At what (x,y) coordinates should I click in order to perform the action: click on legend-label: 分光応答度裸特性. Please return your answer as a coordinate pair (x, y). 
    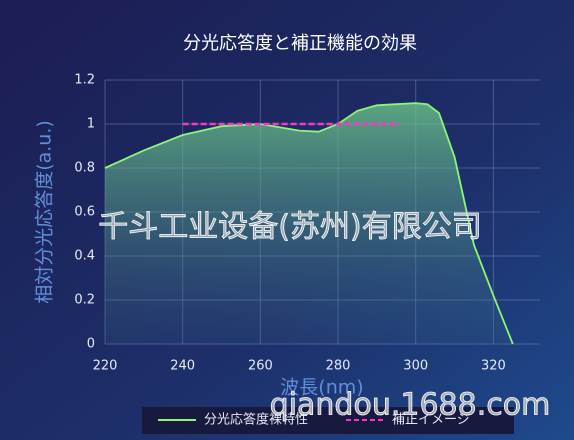
    Looking at the image, I should click on (256, 420).